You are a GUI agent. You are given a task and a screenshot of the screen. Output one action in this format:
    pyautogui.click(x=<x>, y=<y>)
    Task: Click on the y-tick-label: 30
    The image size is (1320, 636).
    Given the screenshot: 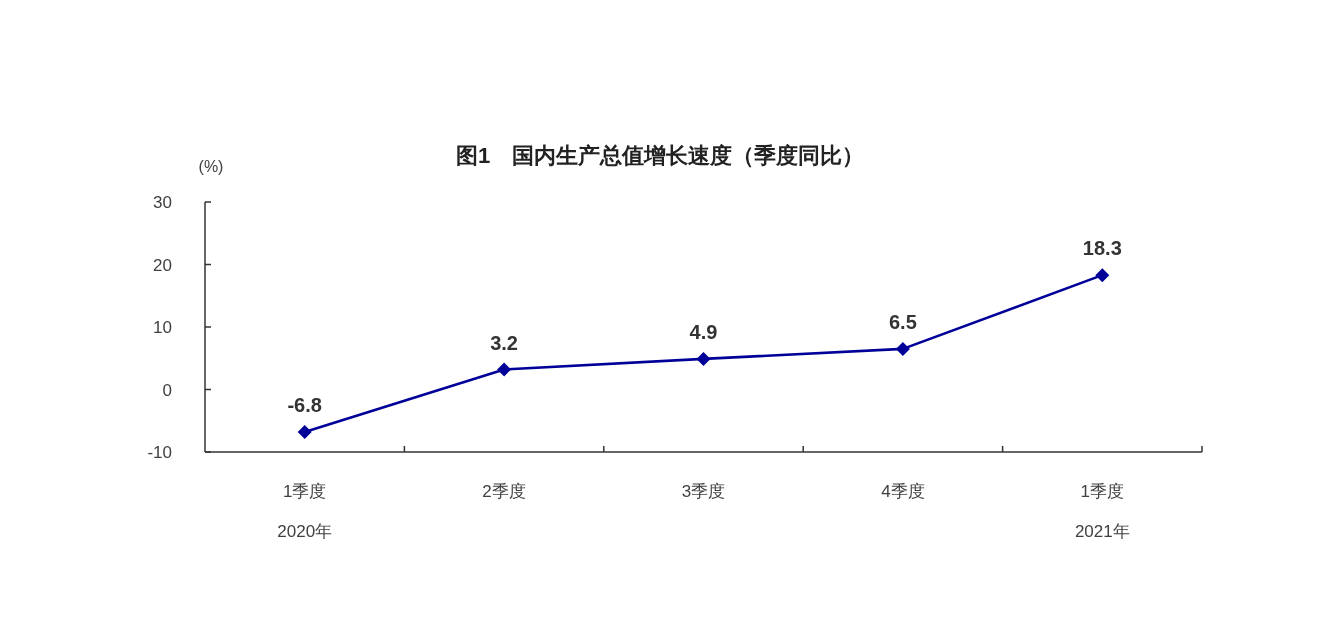 What is the action you would take?
    pyautogui.click(x=162, y=202)
    